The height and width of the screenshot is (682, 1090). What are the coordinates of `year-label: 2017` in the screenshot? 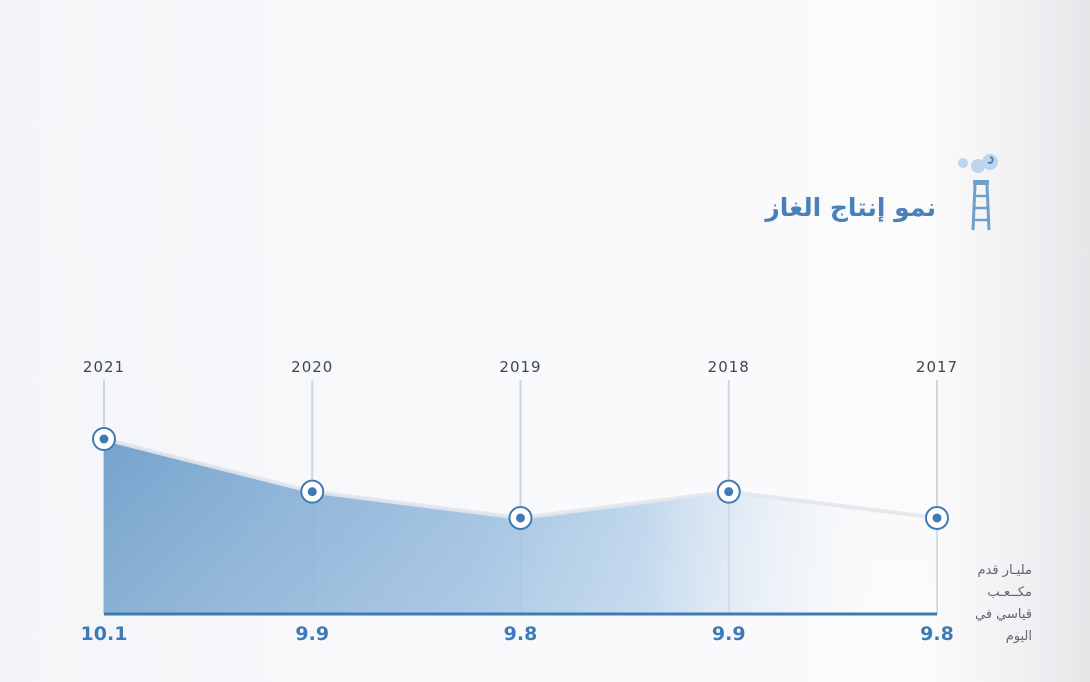 It's located at (937, 367).